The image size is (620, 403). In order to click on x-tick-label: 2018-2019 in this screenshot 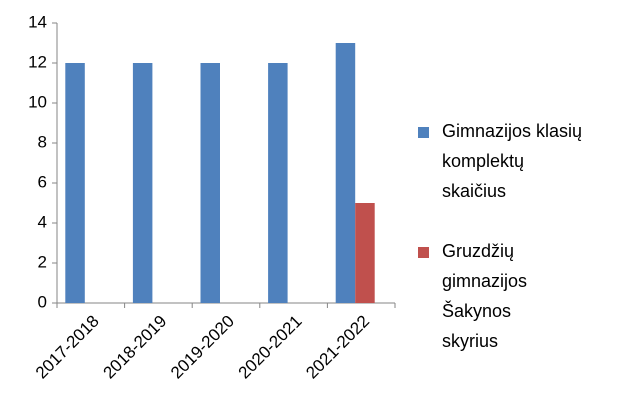, I will do `click(134, 347)`.